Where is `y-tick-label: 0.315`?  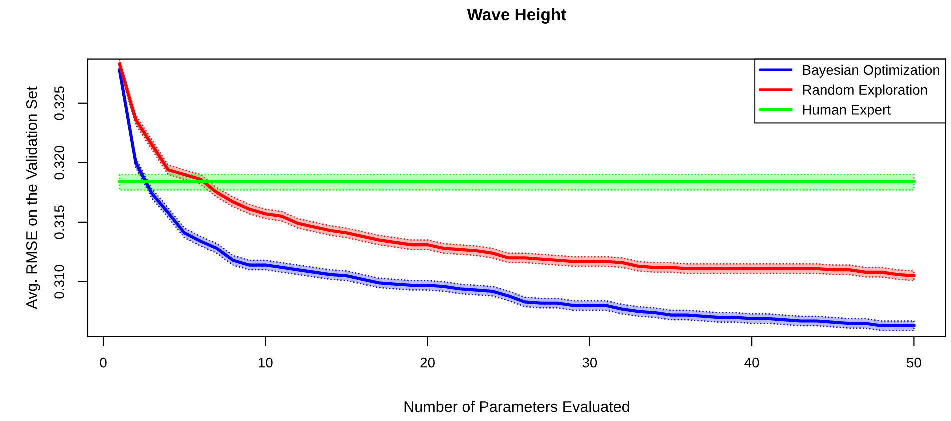 y-tick-label: 0.315 is located at coordinates (59, 223).